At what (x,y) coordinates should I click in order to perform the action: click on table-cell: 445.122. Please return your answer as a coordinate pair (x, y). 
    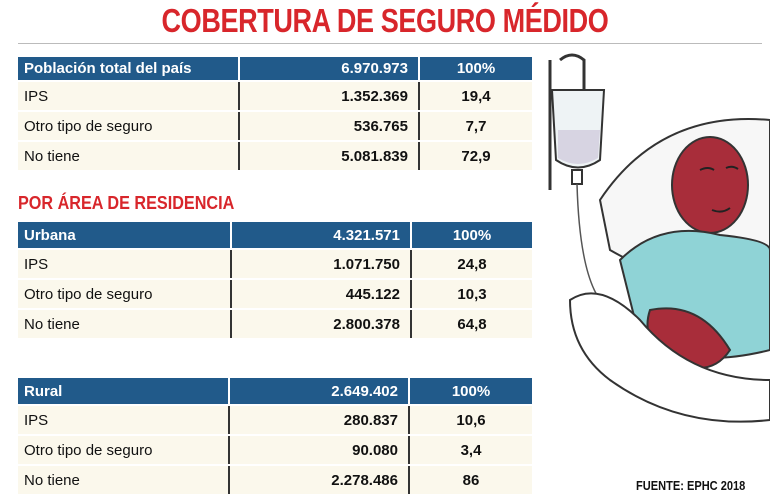
    Looking at the image, I should click on (320, 294).